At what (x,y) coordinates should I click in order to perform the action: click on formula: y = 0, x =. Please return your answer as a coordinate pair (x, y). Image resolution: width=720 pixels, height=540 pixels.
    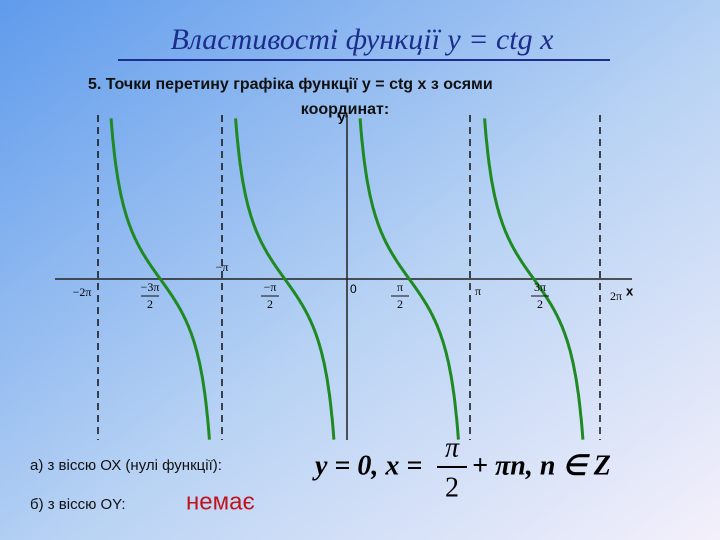
    Looking at the image, I should click on (367, 465).